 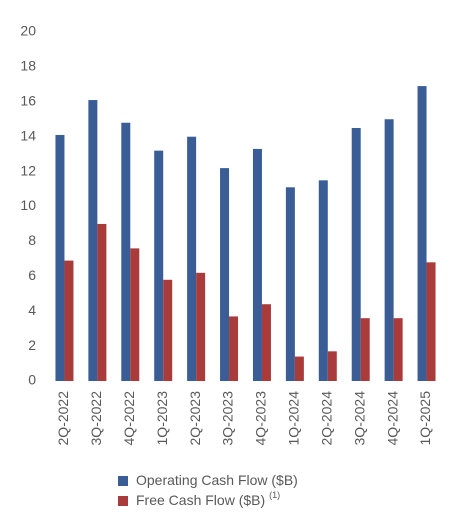 What do you see at coordinates (63, 418) in the screenshot?
I see `x-tick-label: 2Q-2022` at bounding box center [63, 418].